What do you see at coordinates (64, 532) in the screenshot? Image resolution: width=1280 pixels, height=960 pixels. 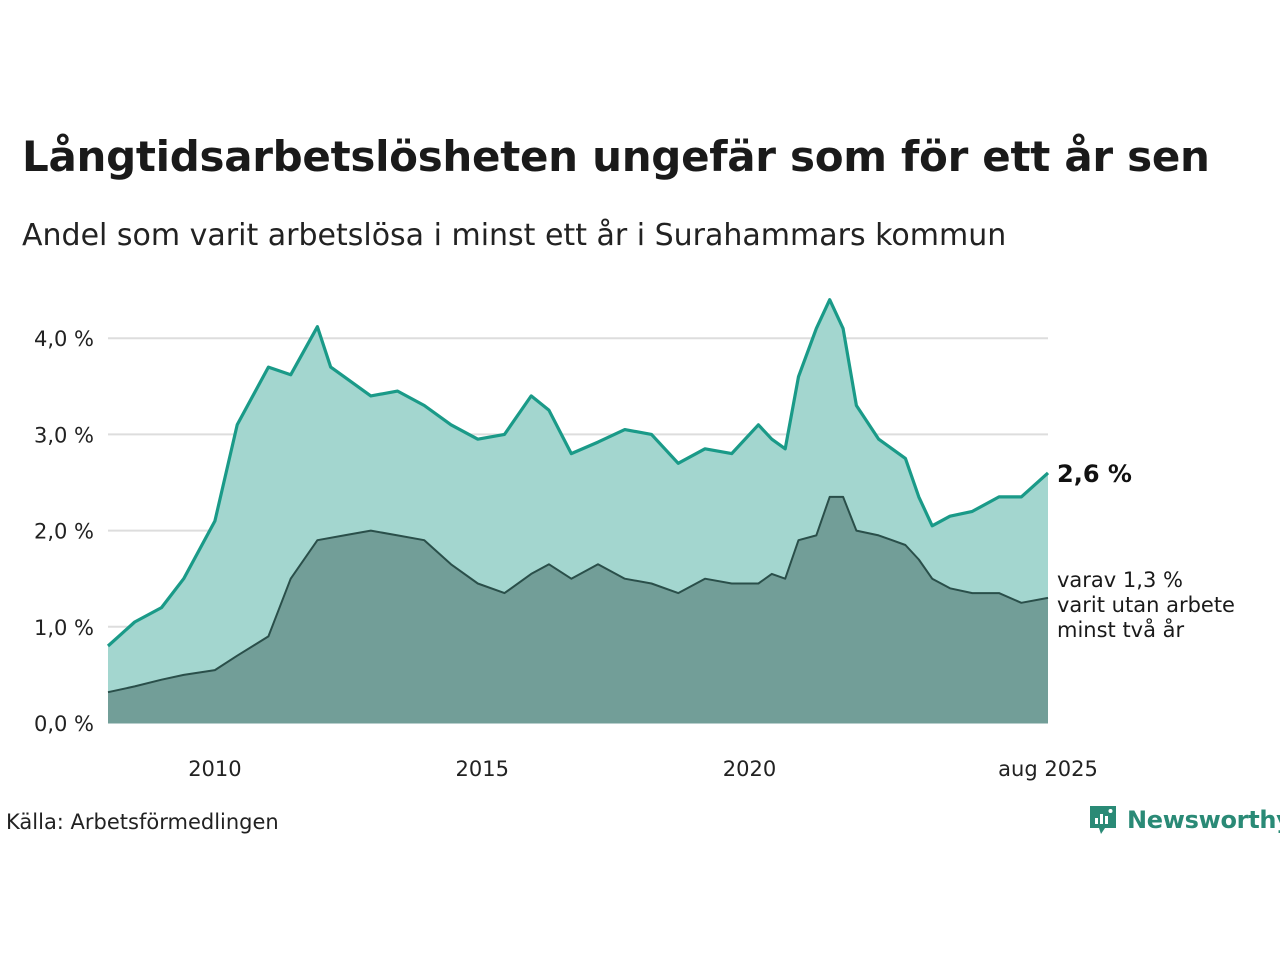 I see `y-tick-label: 2,0 %` at bounding box center [64, 532].